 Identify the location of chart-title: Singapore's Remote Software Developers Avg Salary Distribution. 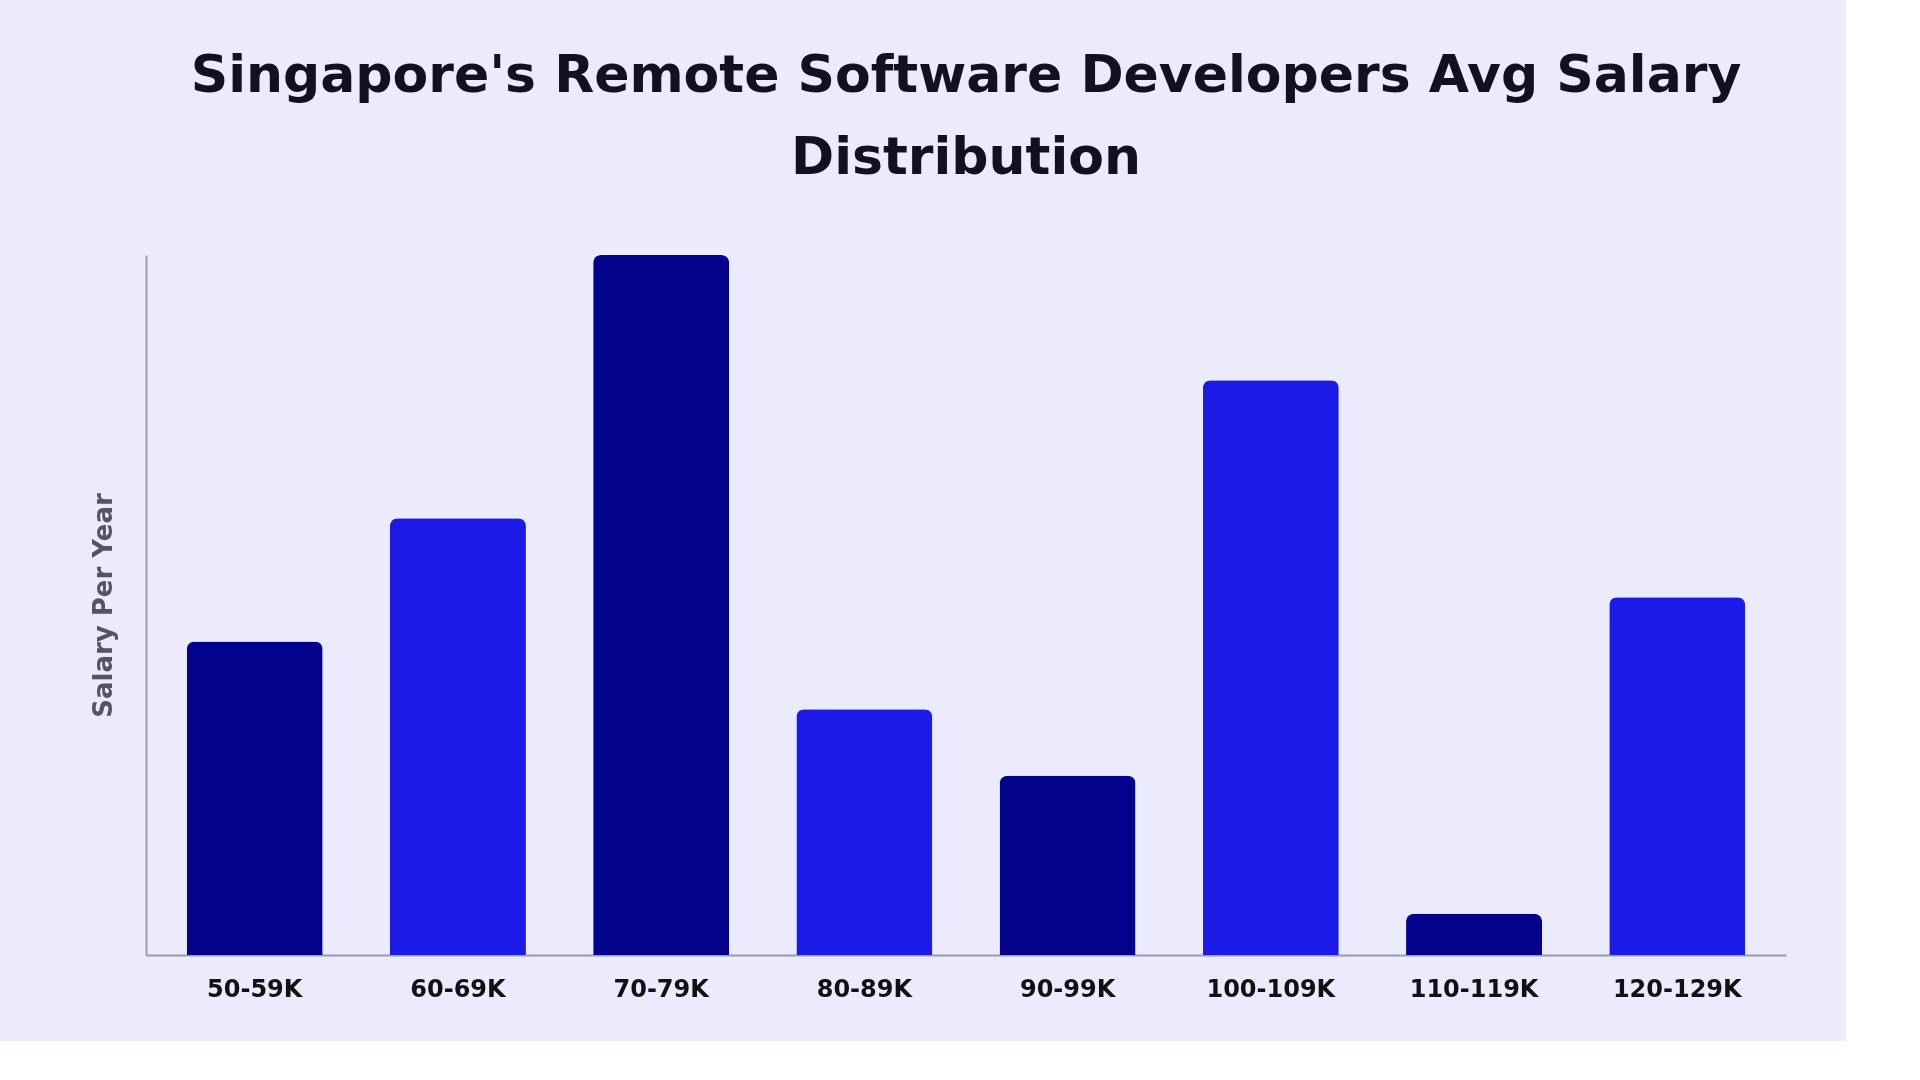
(966, 115).